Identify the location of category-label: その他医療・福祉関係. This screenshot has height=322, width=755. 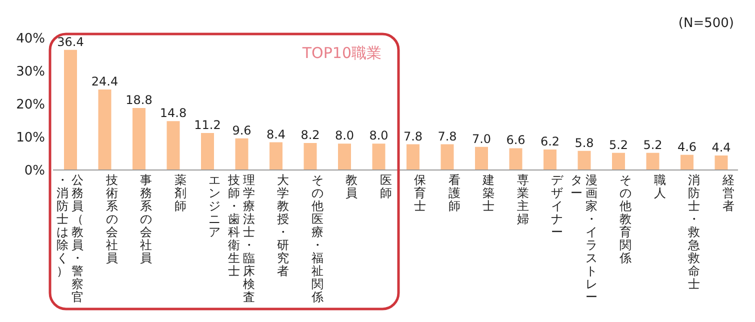
(317, 238).